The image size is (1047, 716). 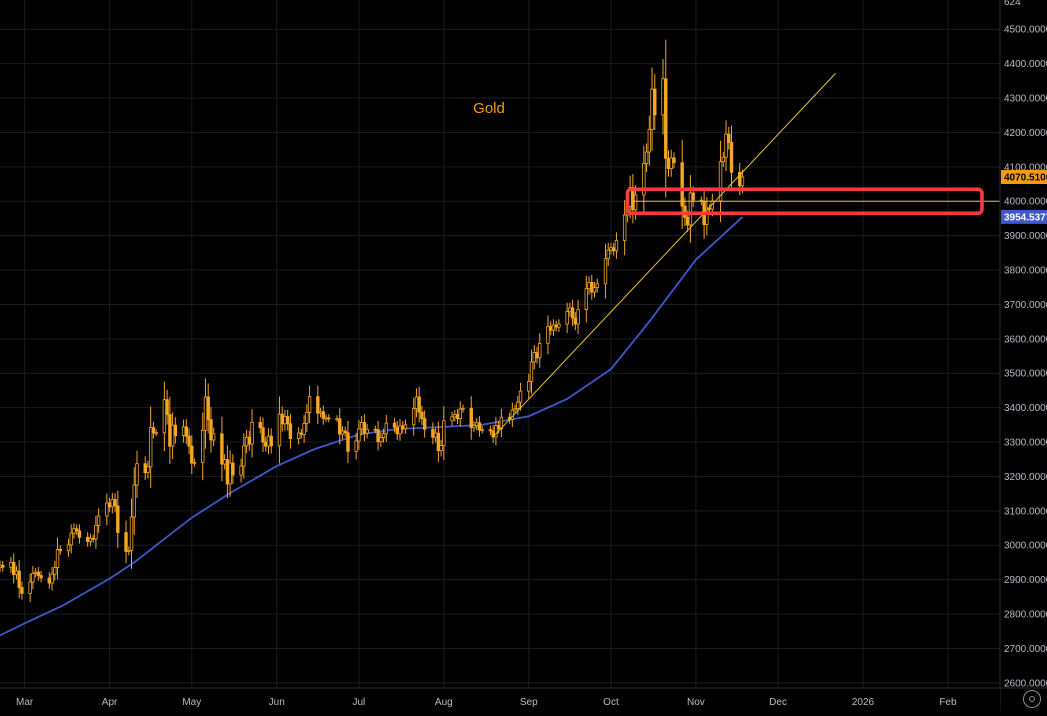 What do you see at coordinates (359, 702) in the screenshot?
I see `time-tick-label: Jul` at bounding box center [359, 702].